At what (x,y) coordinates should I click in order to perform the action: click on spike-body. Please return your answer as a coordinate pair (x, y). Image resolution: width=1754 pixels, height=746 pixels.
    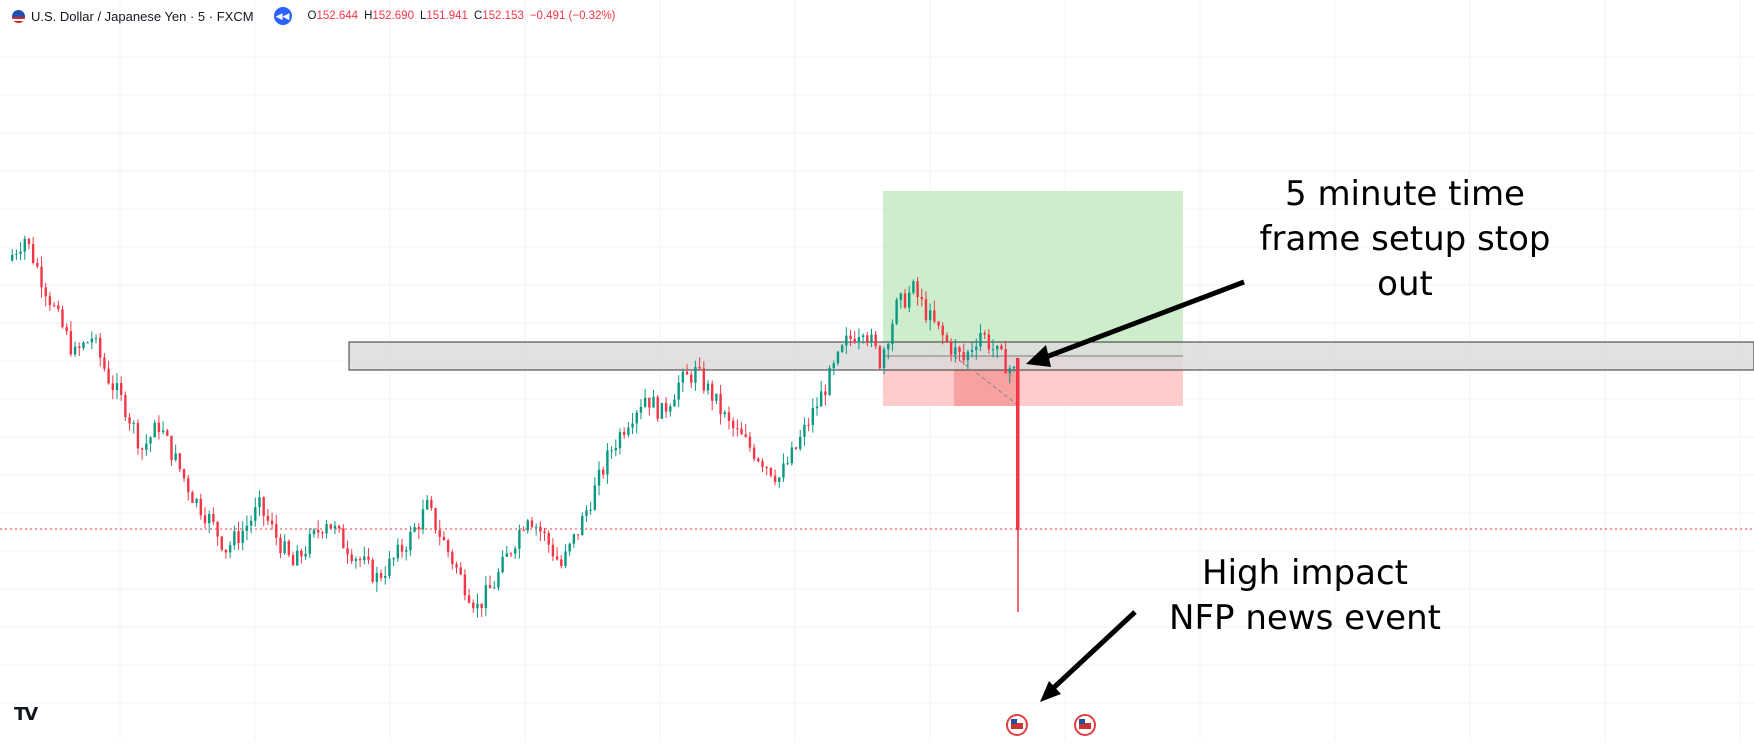
    Looking at the image, I should click on (1018, 444).